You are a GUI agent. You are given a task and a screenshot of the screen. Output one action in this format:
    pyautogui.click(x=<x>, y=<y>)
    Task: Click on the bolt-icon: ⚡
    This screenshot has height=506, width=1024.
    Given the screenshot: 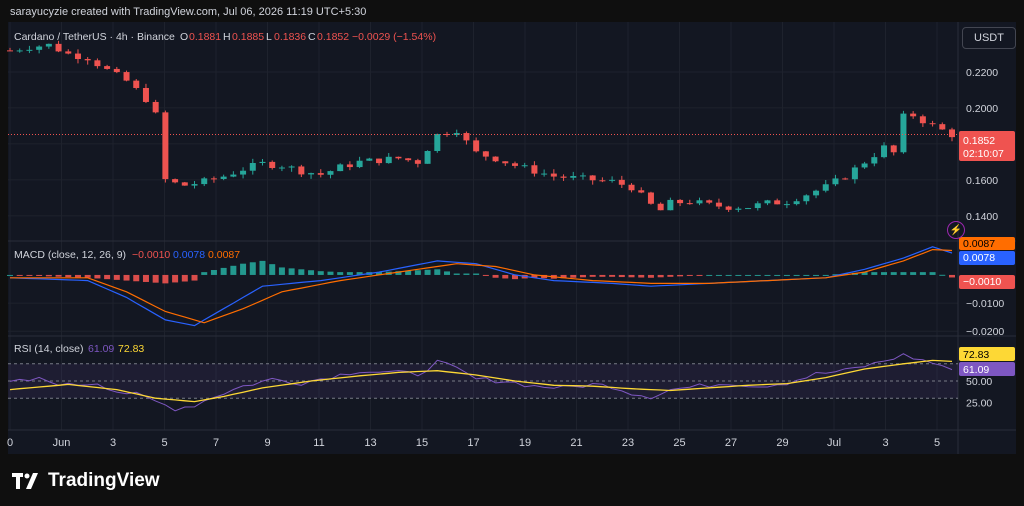 What is the action you would take?
    pyautogui.click(x=956, y=230)
    